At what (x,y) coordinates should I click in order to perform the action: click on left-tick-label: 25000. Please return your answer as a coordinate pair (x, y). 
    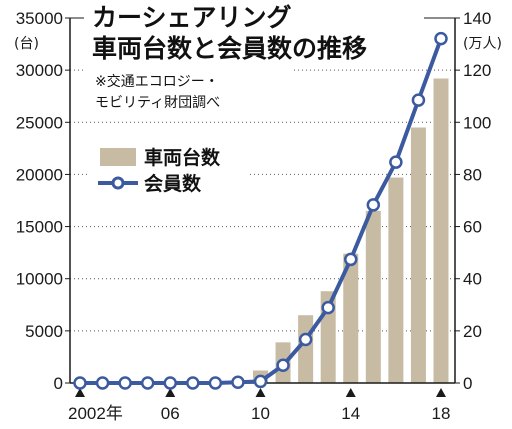
    Looking at the image, I should click on (39, 122).